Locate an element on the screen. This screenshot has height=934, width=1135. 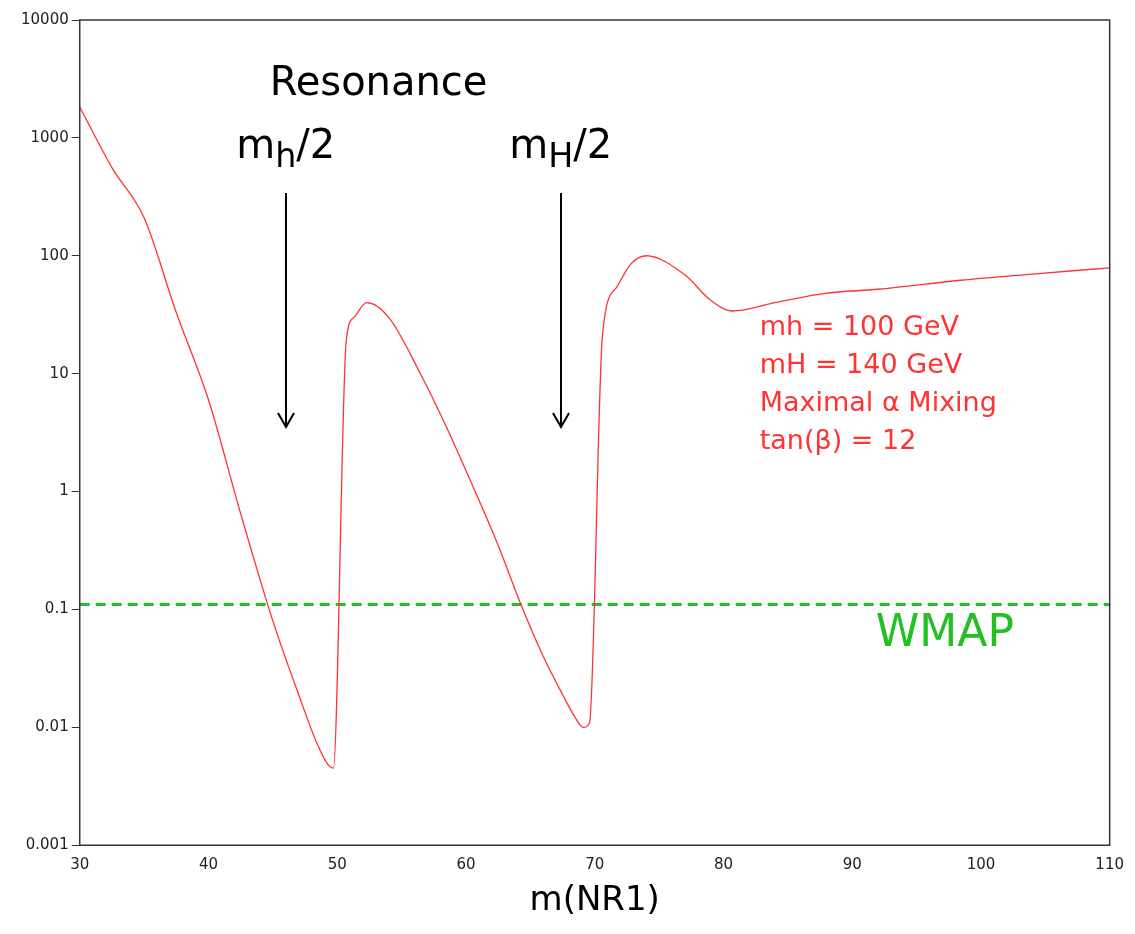
y-tick-label: 10 is located at coordinates (59, 372).